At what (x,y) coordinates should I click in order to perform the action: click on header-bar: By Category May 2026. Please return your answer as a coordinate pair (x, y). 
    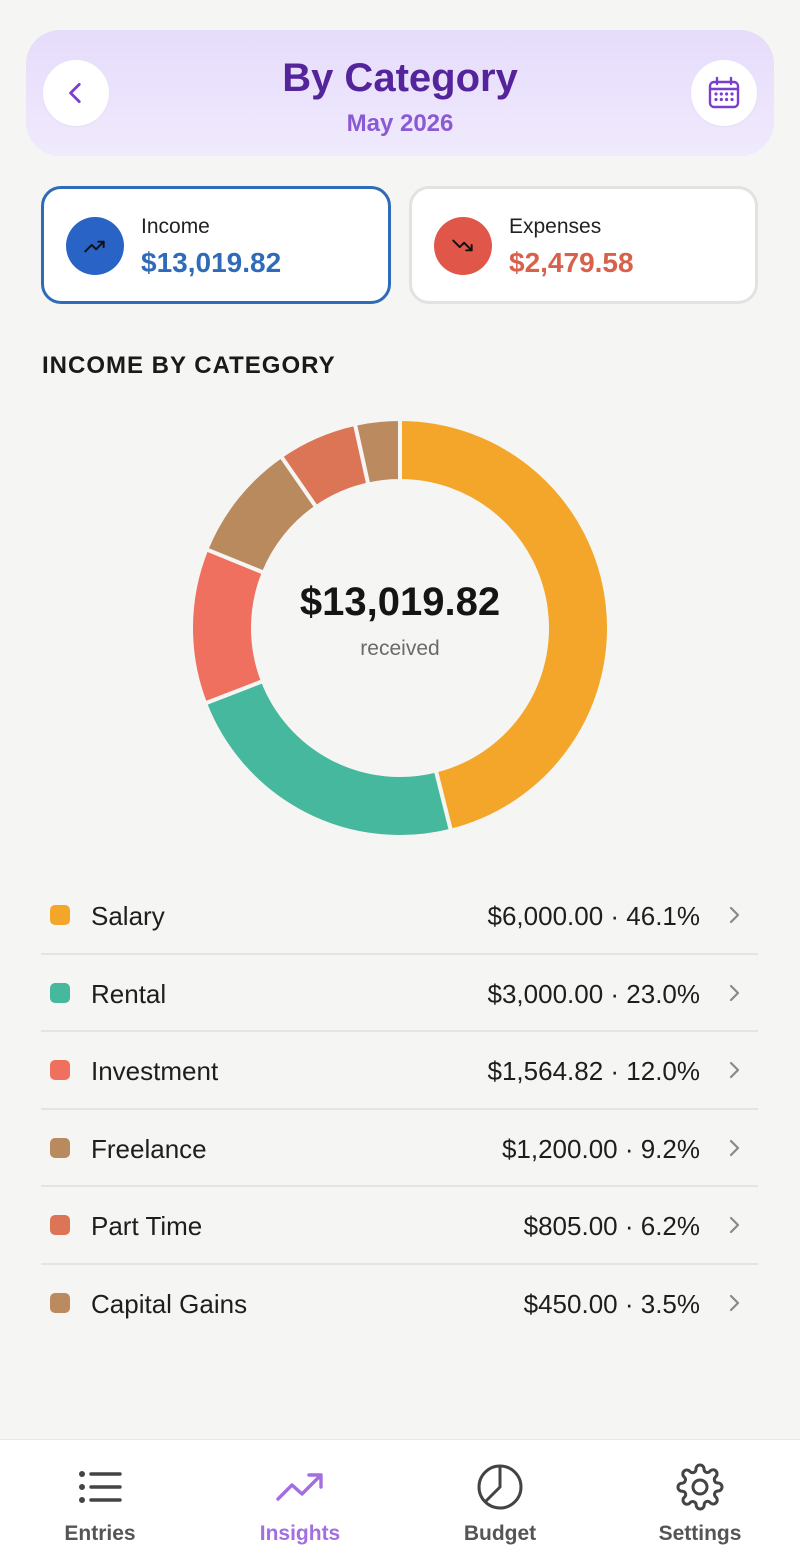
    Looking at the image, I should click on (400, 93).